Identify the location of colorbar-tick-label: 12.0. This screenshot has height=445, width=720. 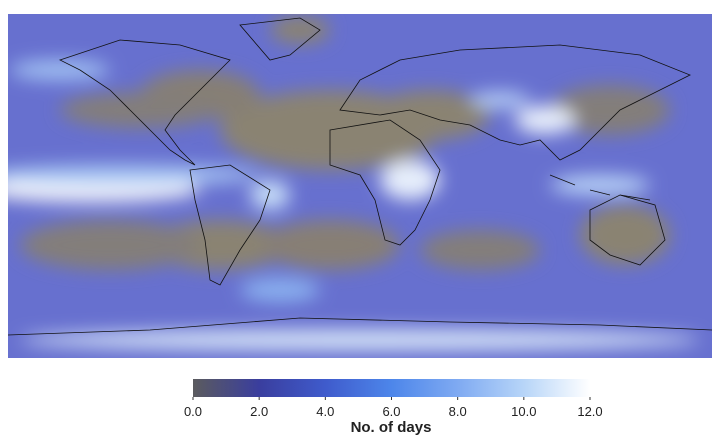
(589, 411).